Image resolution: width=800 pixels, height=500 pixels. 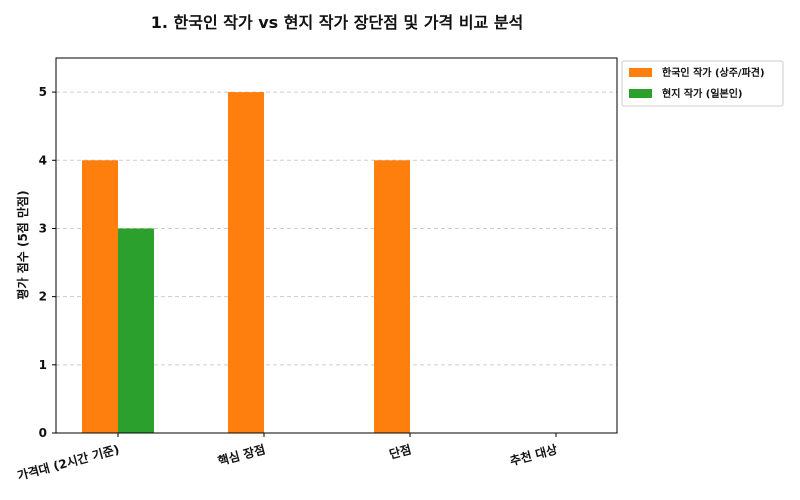 I want to click on y-tick-label: 3, so click(x=43, y=228).